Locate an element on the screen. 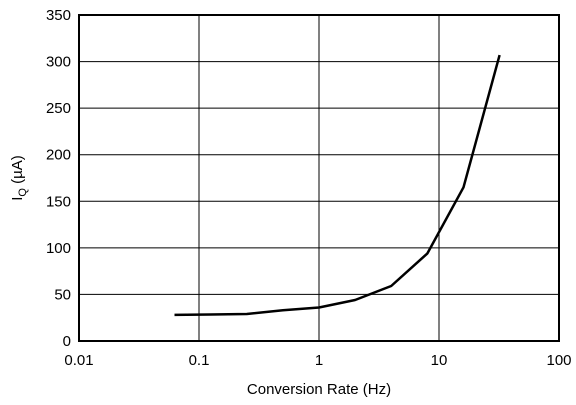  y-tick-label: 350 is located at coordinates (58, 15).